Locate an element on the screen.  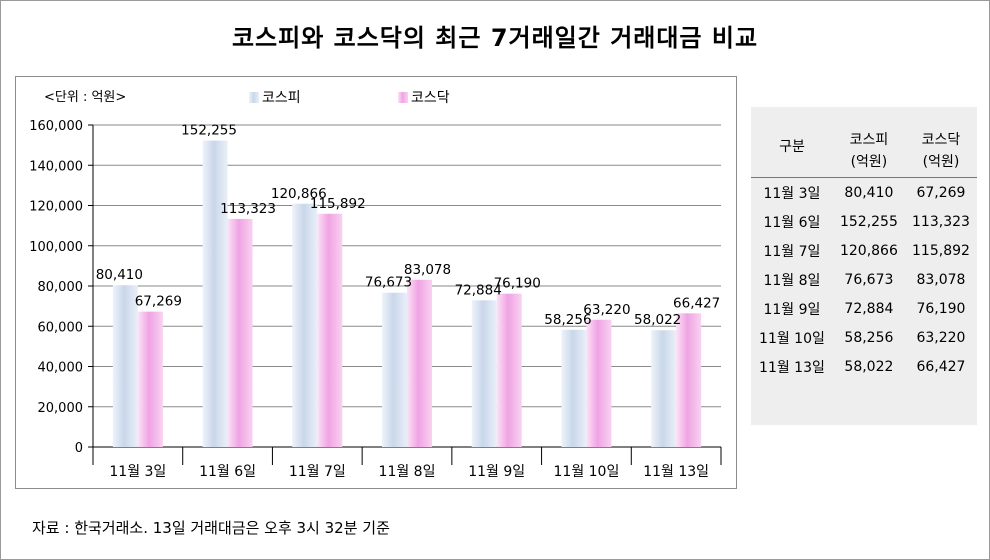
header-kospi-unit: (억원) is located at coordinates (869, 162).